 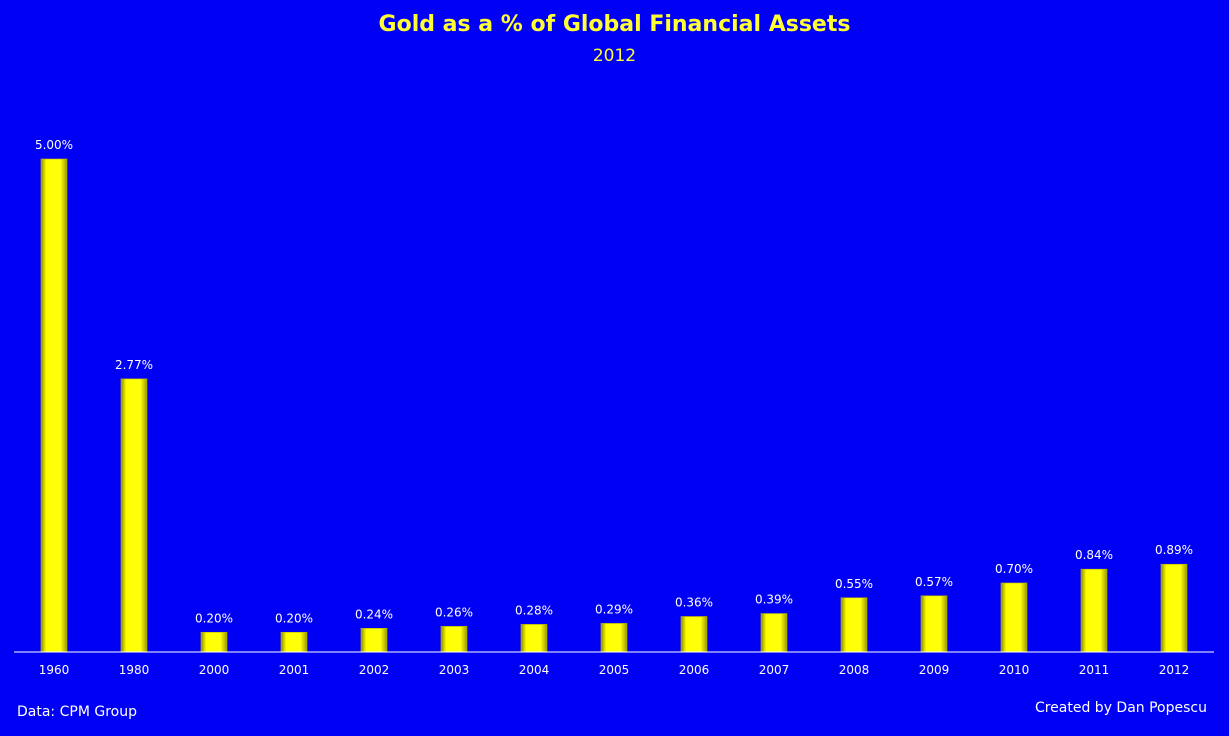 What do you see at coordinates (1014, 617) in the screenshot?
I see `bar-2010` at bounding box center [1014, 617].